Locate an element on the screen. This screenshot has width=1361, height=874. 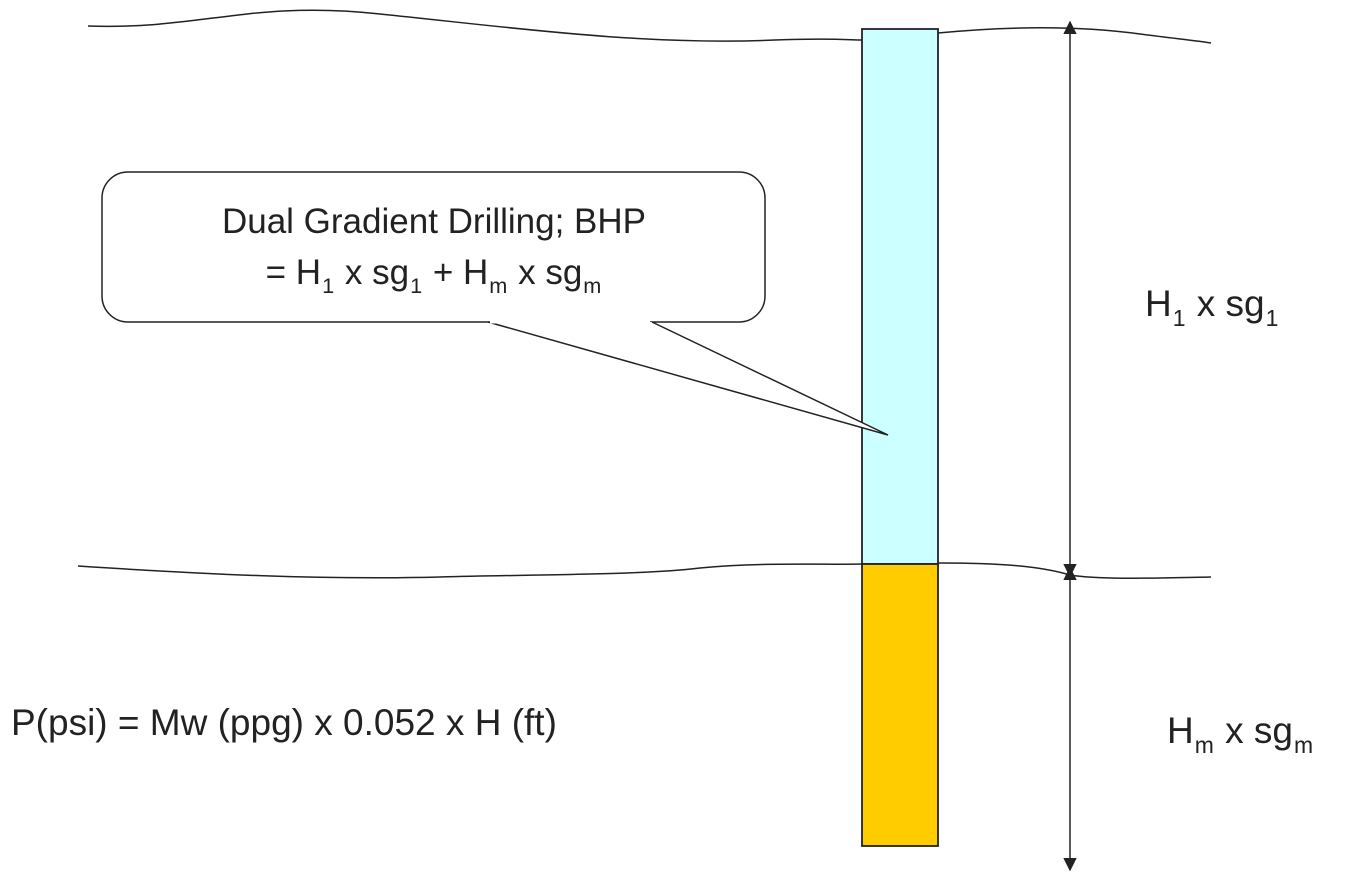
callout-x-sg1: x sg is located at coordinates (372, 272).